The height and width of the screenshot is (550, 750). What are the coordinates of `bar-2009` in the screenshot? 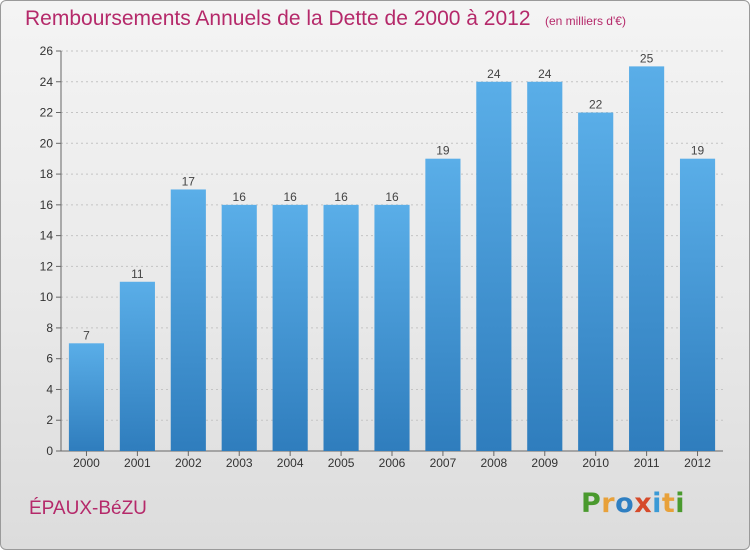 It's located at (545, 266).